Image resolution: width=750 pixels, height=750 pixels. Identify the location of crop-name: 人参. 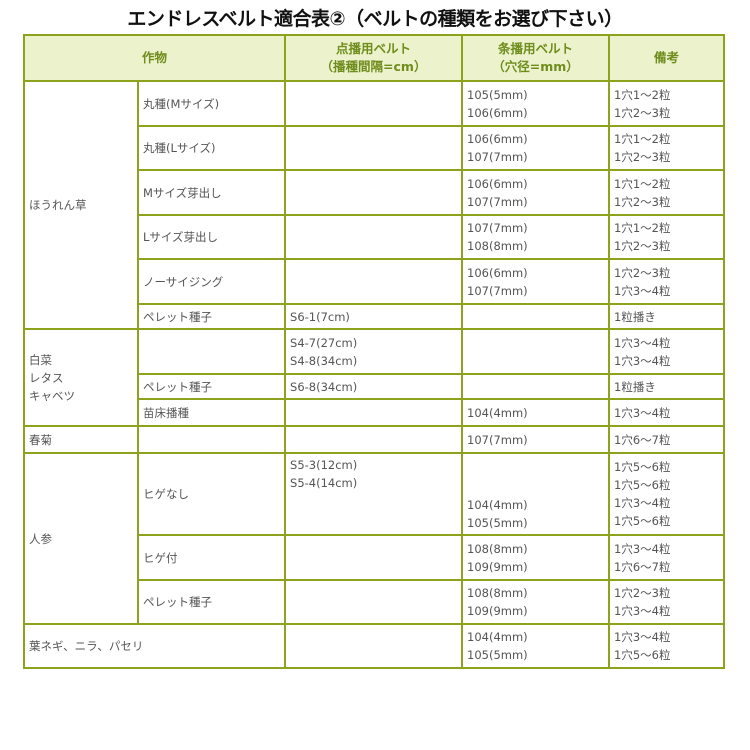
(81, 538).